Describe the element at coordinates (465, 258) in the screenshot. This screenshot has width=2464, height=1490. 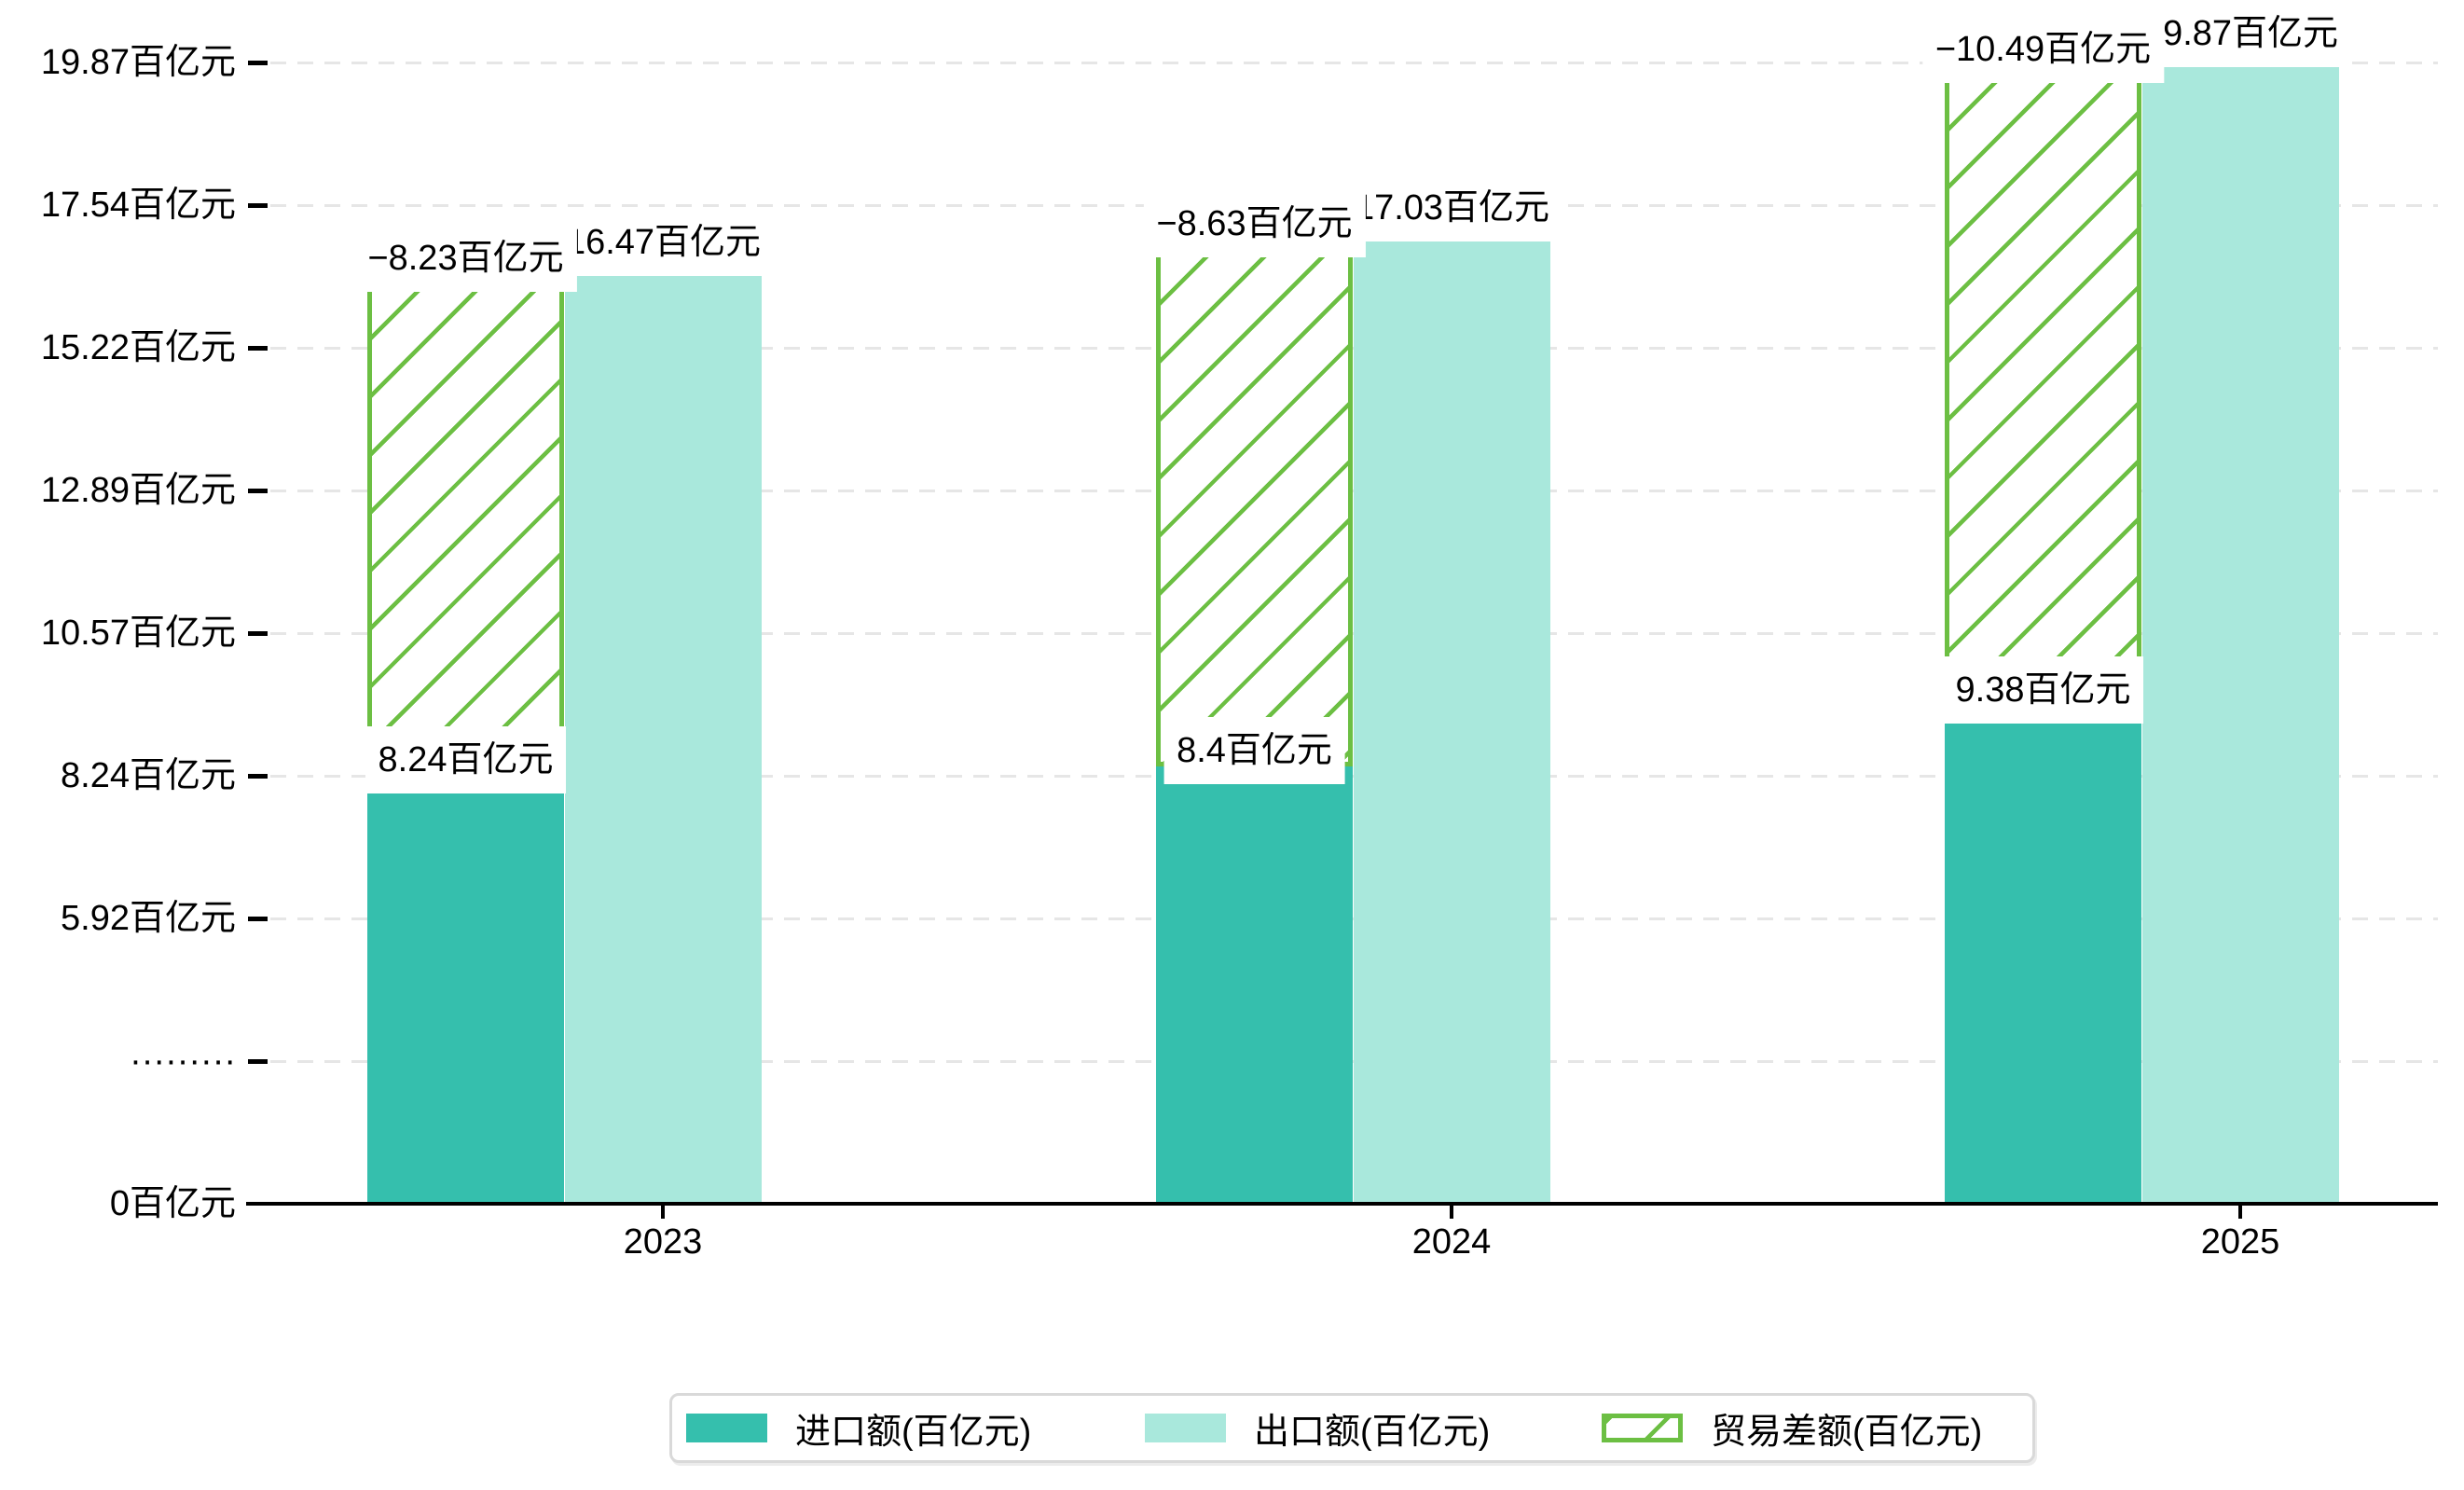
I see `data-label-balance-2023: −8.23百亿元` at that location.